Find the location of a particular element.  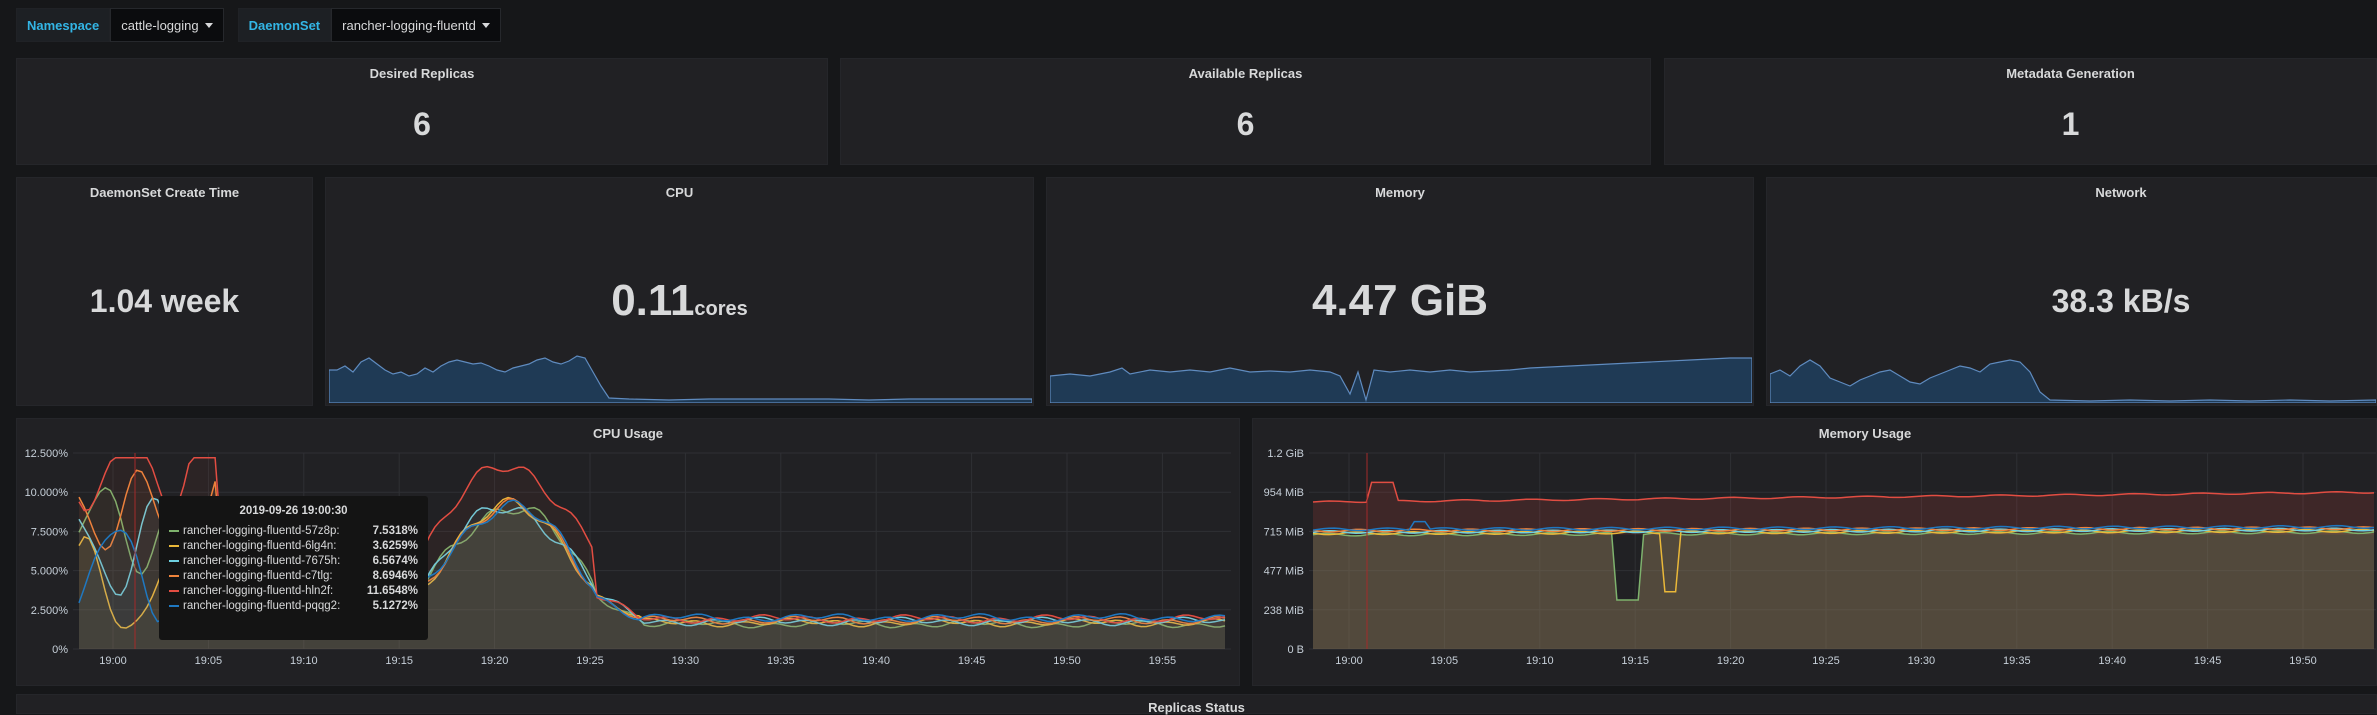

panel-title: Desired Replicas is located at coordinates (422, 73).